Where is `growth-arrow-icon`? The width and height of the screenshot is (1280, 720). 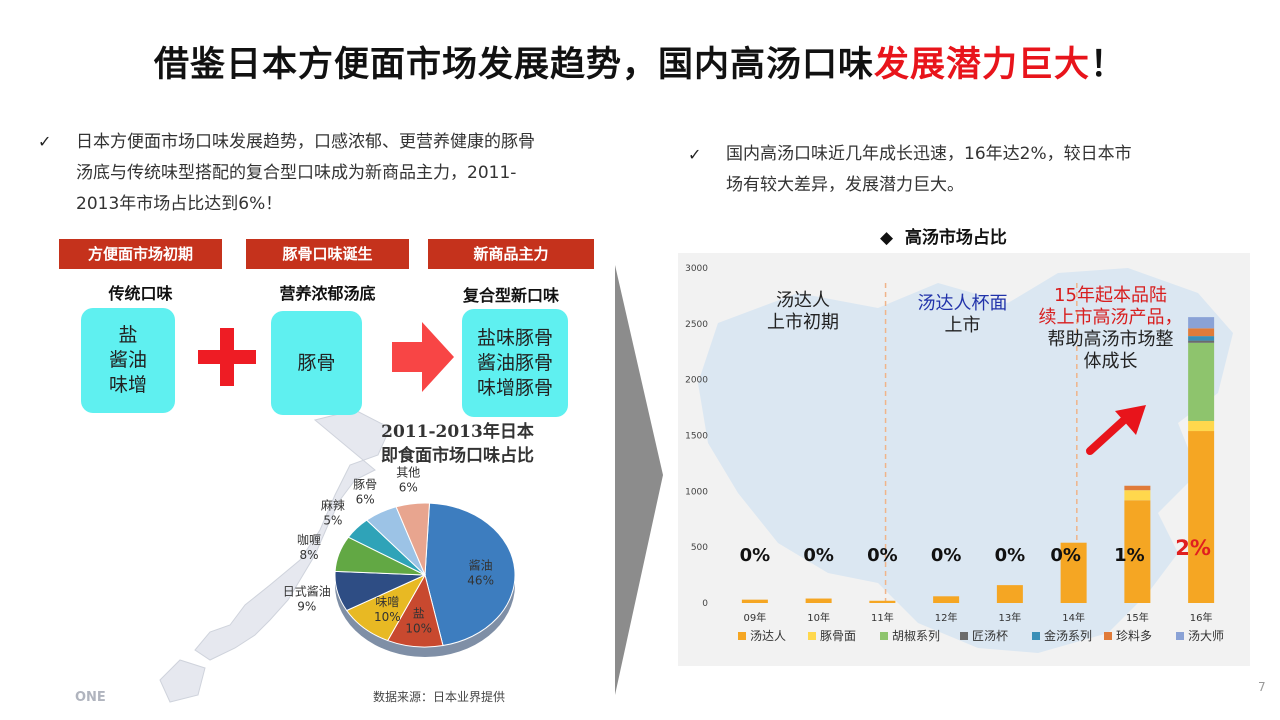
growth-arrow-icon is located at coordinates (1116, 430).